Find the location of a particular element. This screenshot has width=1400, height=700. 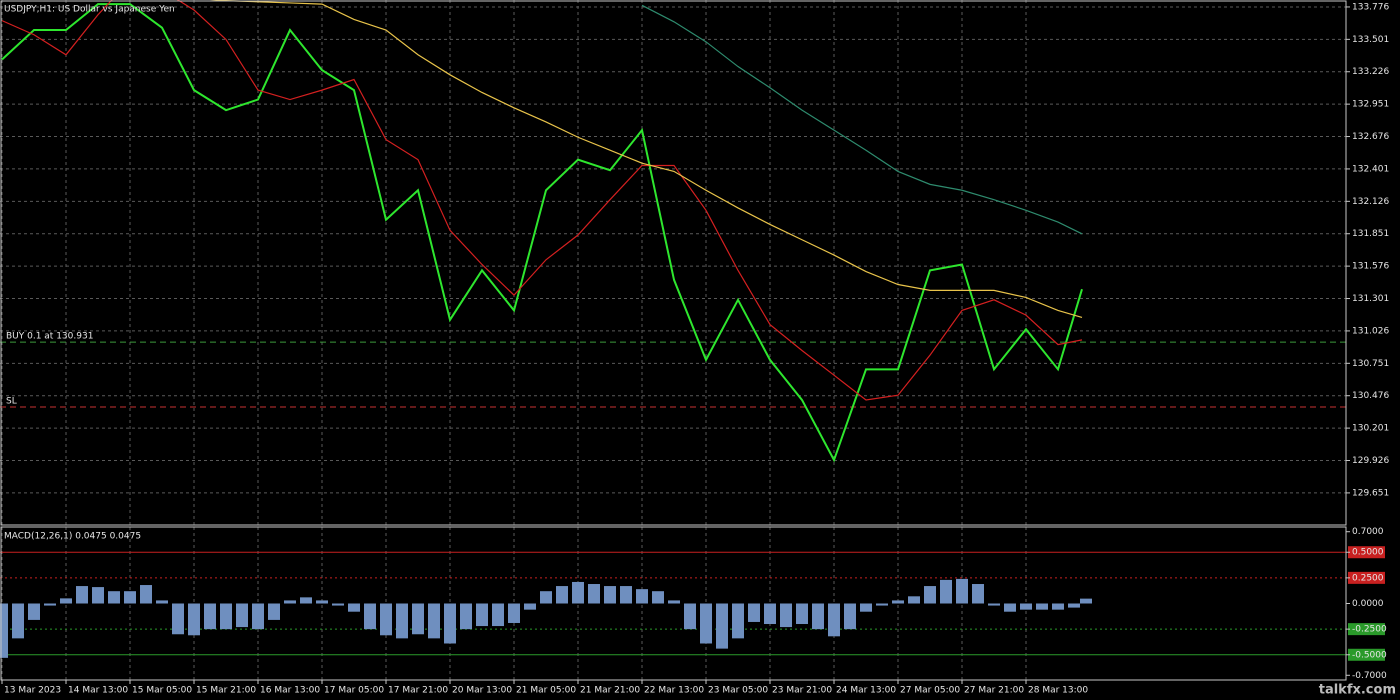

x-tick-label: 21 Mar 21:00 is located at coordinates (610, 691).